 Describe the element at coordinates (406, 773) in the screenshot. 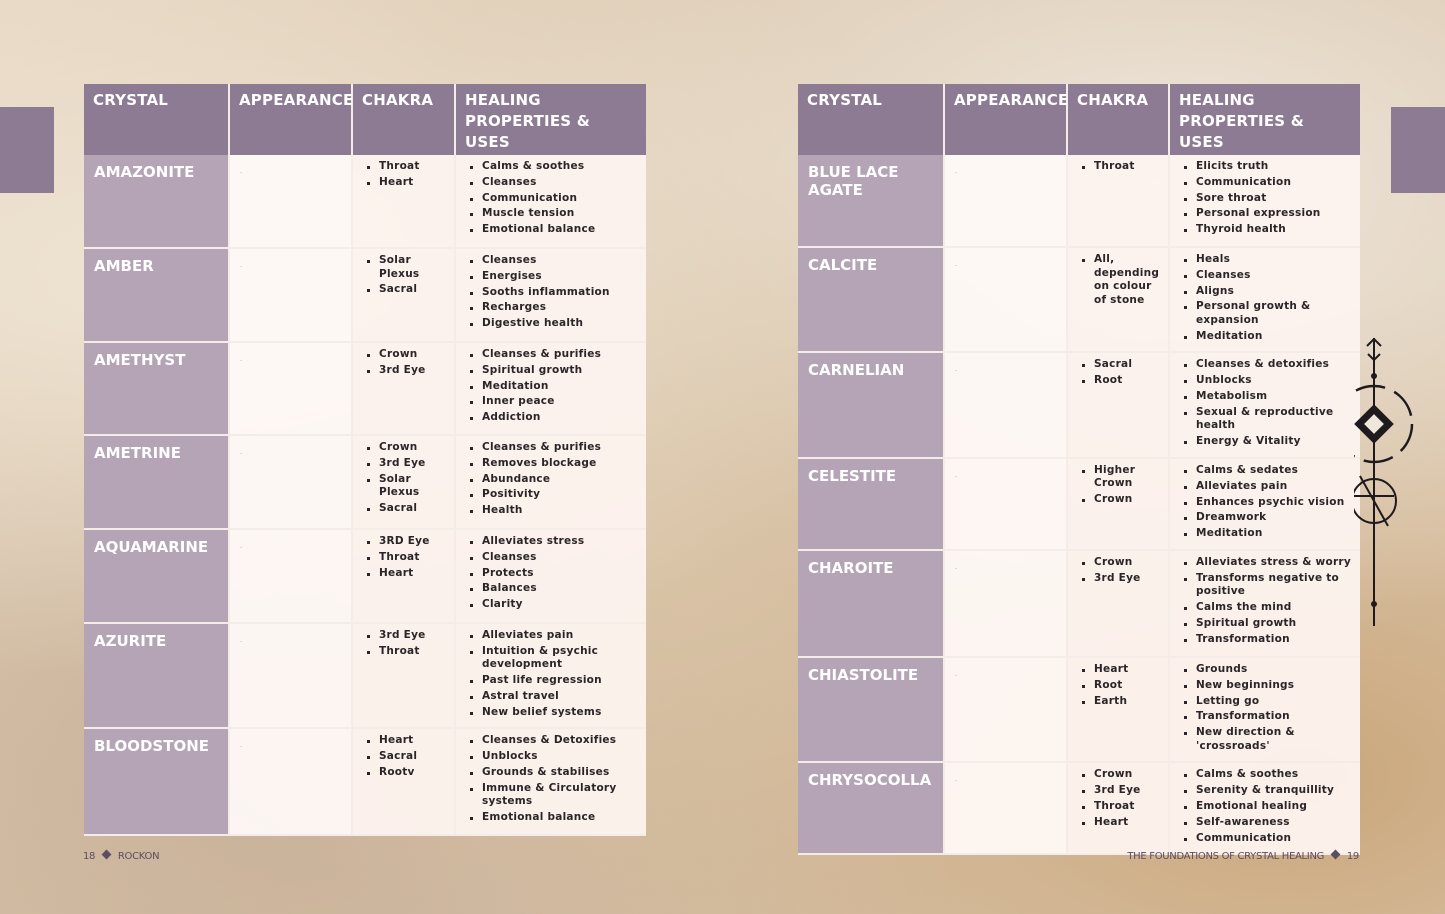

I see `chakra-item: Rootv` at that location.